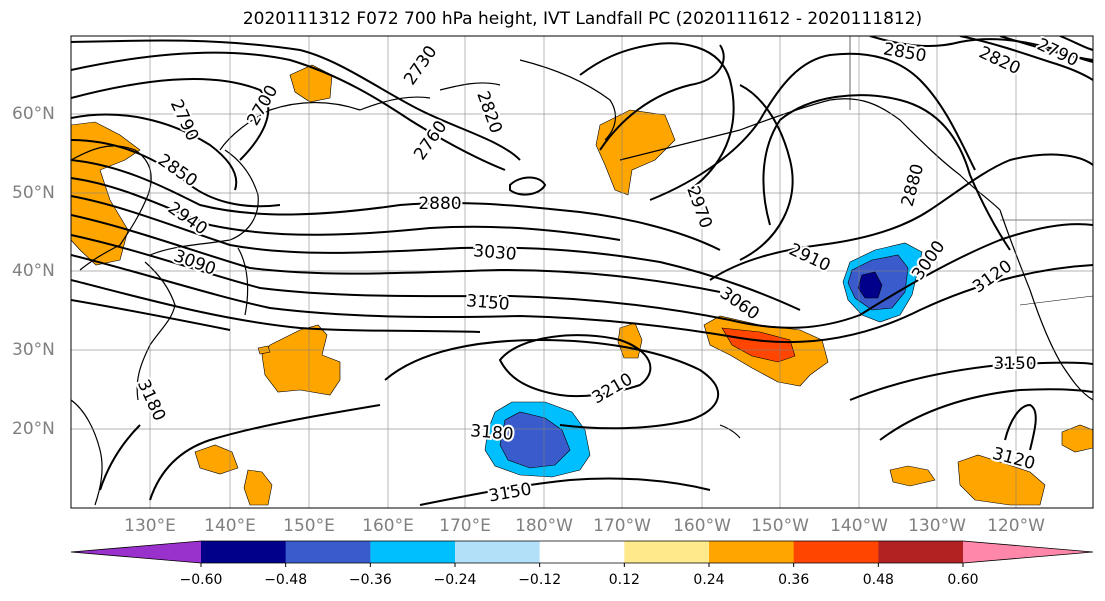 The width and height of the screenshot is (1105, 601). I want to click on strong-negative-region, so click(535, 440).